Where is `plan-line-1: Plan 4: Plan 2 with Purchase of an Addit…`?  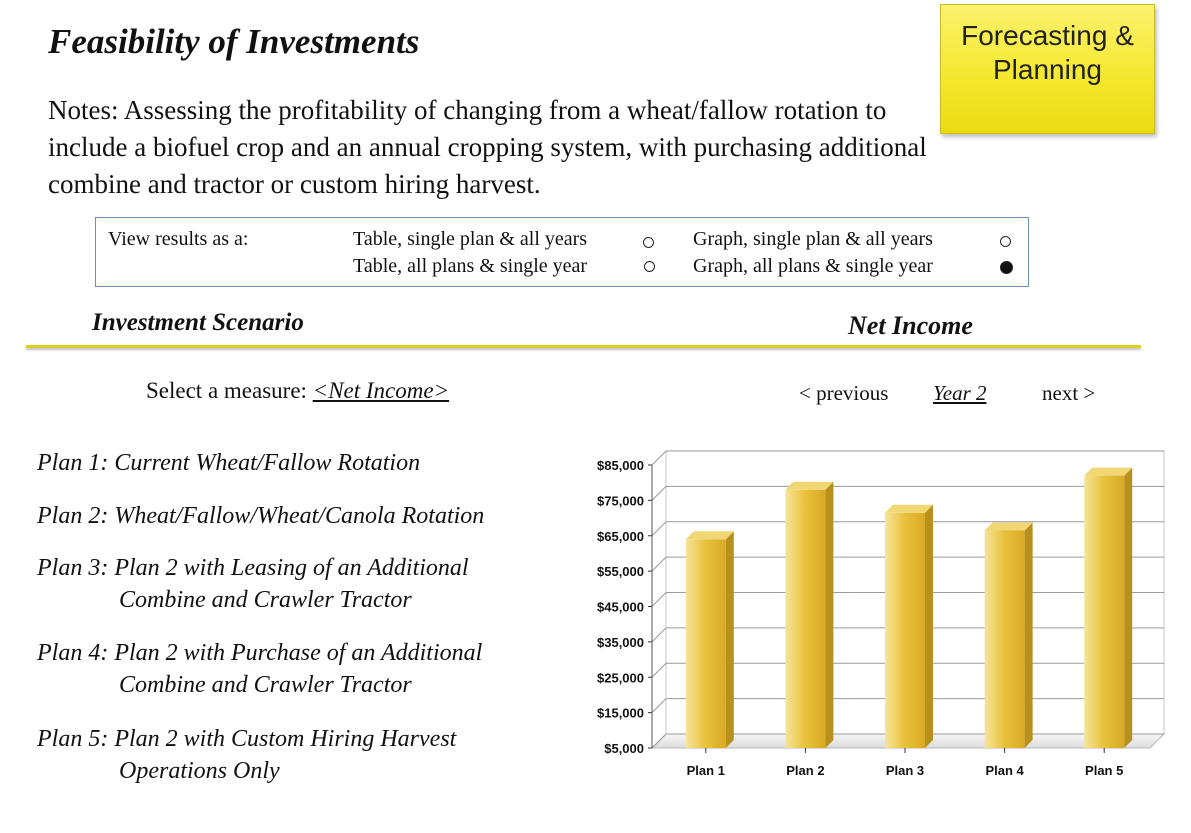 plan-line-1: Plan 4: Plan 2 with Purchase of an Addit… is located at coordinates (260, 653).